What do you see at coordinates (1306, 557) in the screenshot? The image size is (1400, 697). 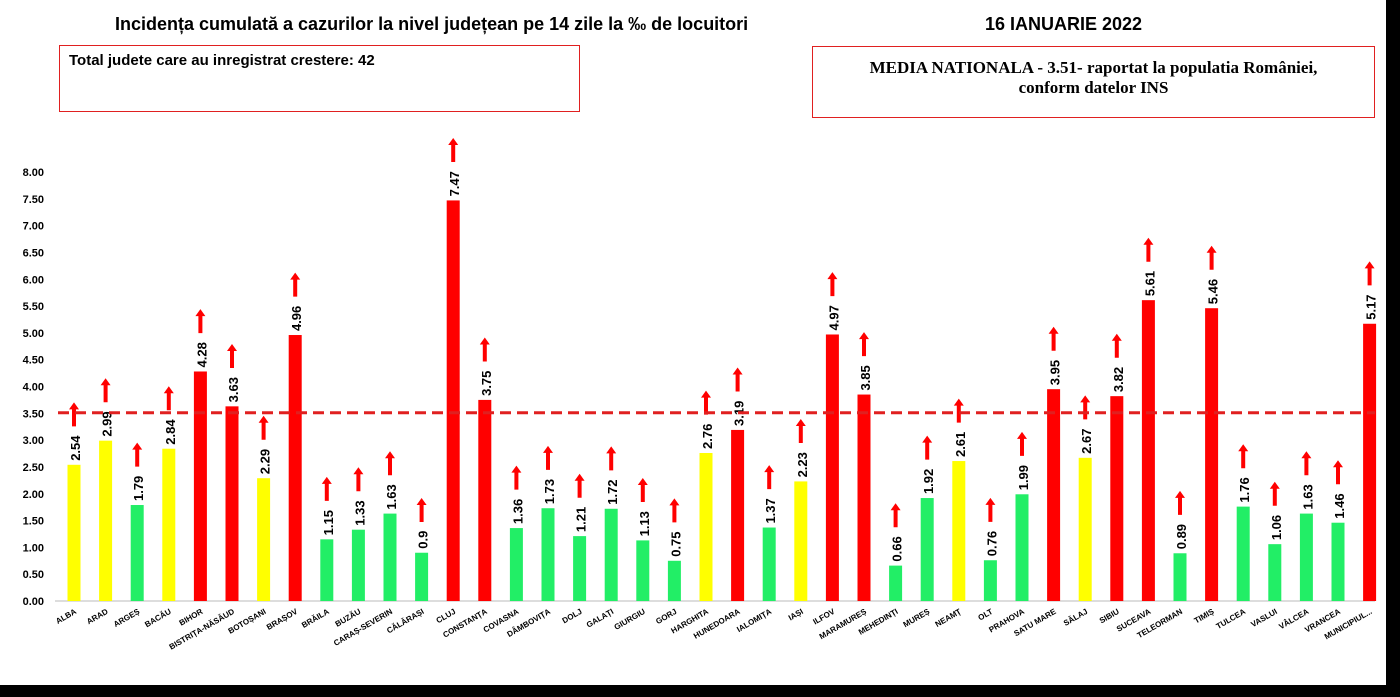 I see `bar-v-lcea` at bounding box center [1306, 557].